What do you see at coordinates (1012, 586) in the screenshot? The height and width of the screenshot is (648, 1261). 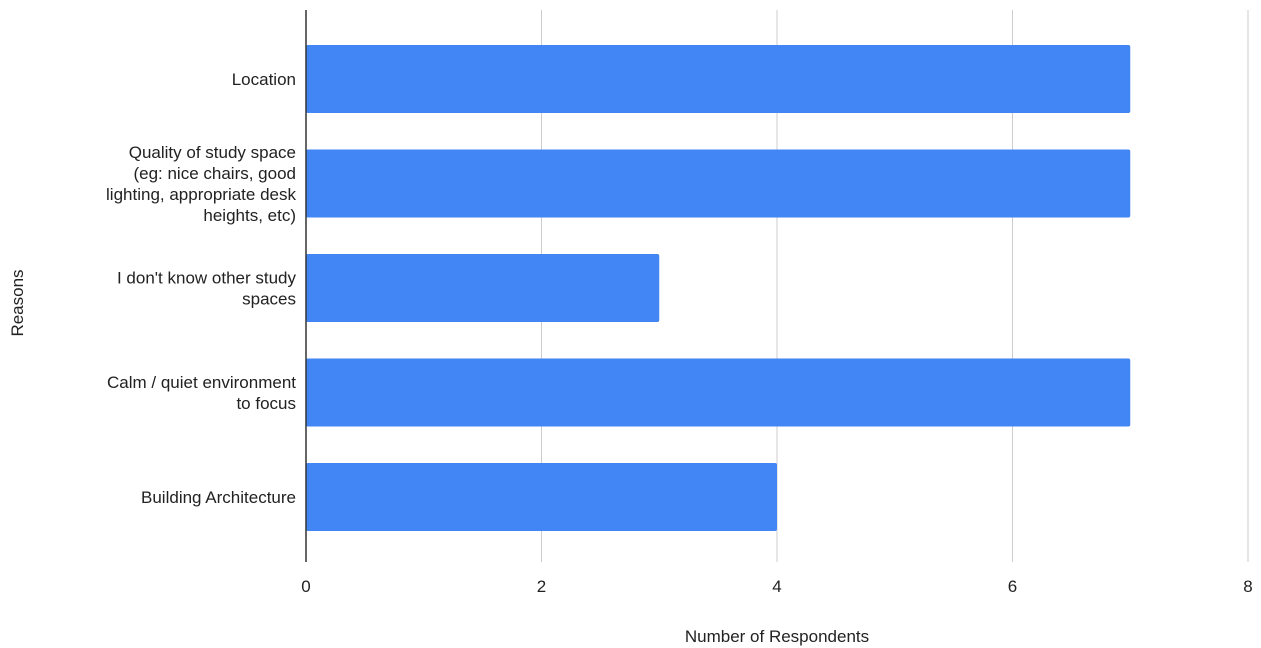 I see `x-tick-label: 6` at bounding box center [1012, 586].